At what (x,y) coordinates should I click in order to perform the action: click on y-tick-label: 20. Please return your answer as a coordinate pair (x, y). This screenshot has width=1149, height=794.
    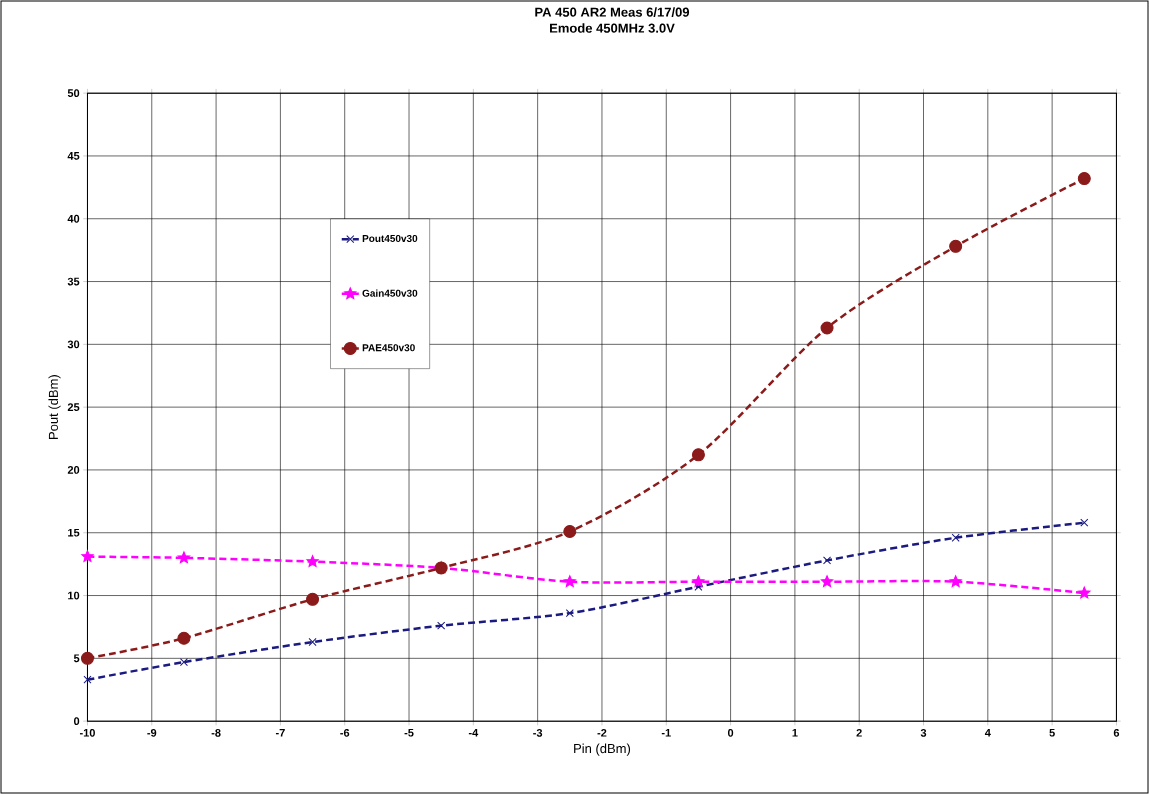
    Looking at the image, I should click on (73, 470).